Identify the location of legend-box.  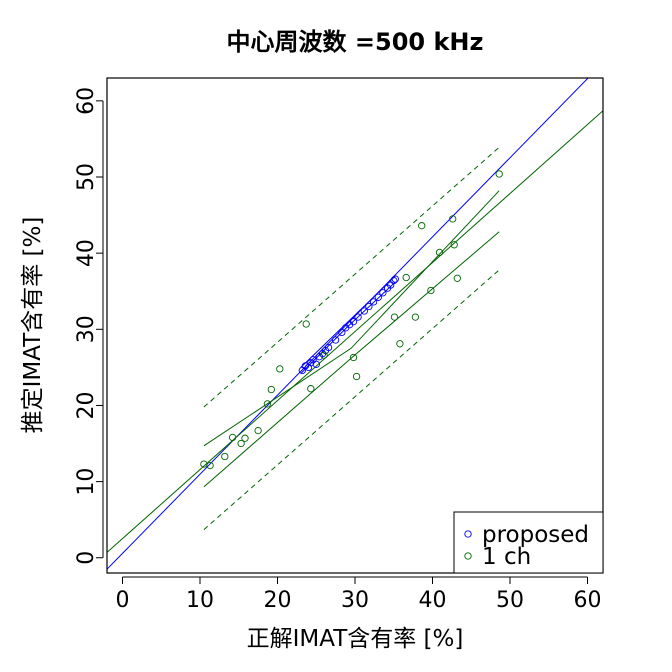
(528, 542).